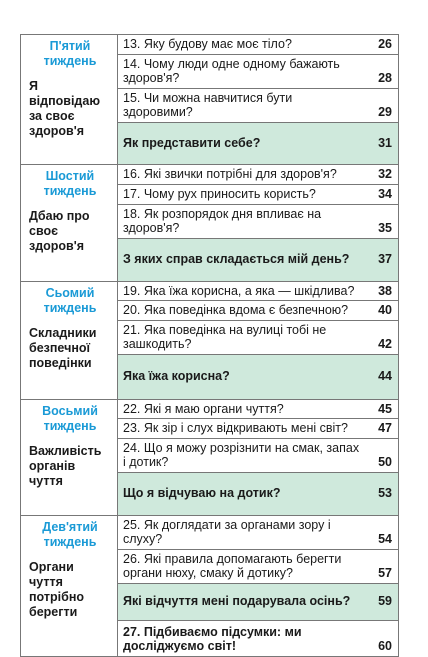 The image size is (428, 657). What do you see at coordinates (385, 174) in the screenshot?
I see `page-number: 32` at bounding box center [385, 174].